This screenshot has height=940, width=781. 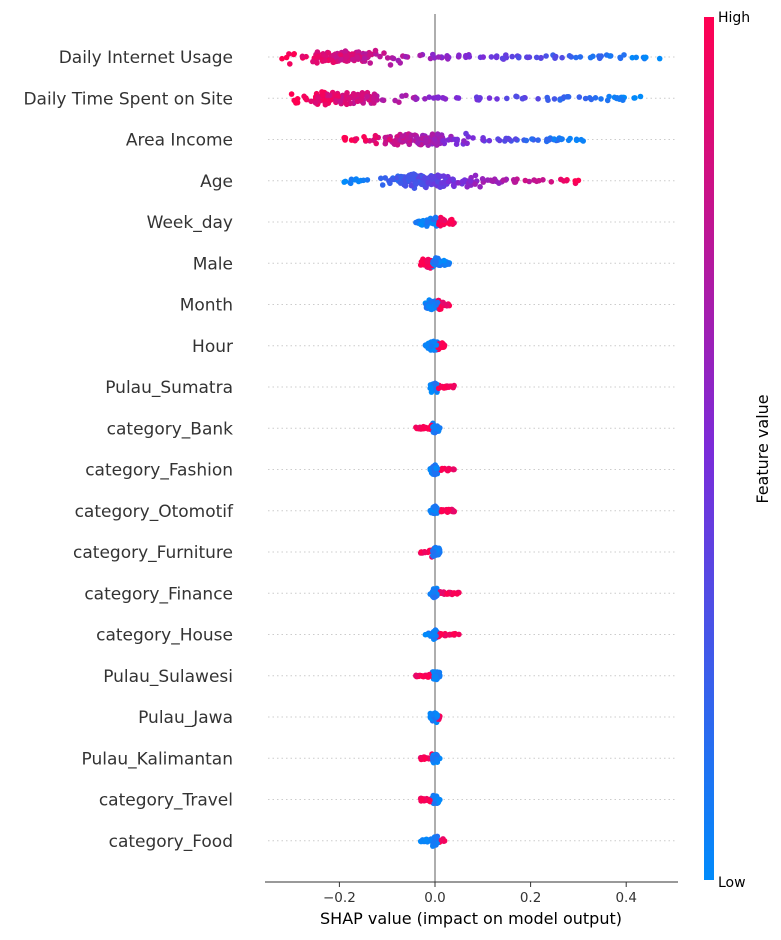 I want to click on feature-label: Area Income, so click(x=179, y=141).